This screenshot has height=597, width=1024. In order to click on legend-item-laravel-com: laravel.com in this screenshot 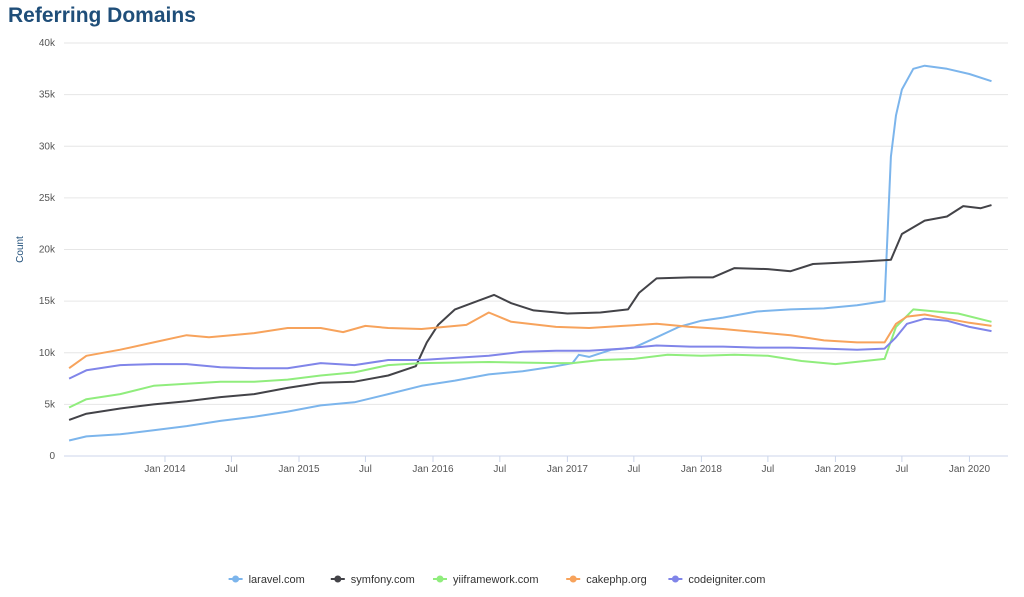, I will do `click(266, 580)`.